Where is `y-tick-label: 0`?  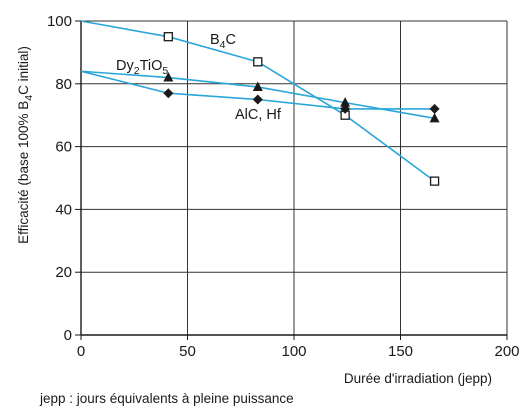 y-tick-label: 0 is located at coordinates (68, 335).